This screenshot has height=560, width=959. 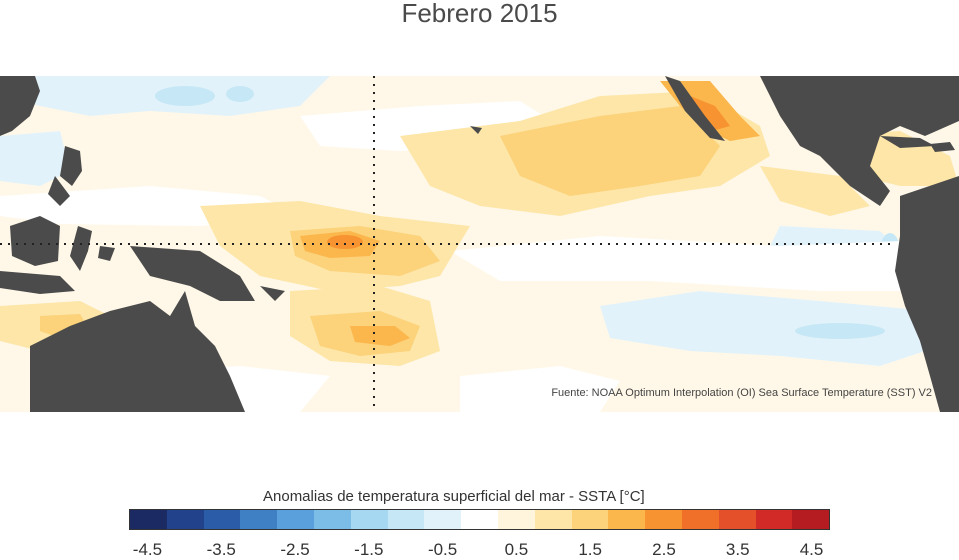 I want to click on colorbar-ticks: -4.5 -3.5 -2.5 -1.5 -0.5 0.5 1.5 2.5 3.5 4.5, so click(x=479, y=550).